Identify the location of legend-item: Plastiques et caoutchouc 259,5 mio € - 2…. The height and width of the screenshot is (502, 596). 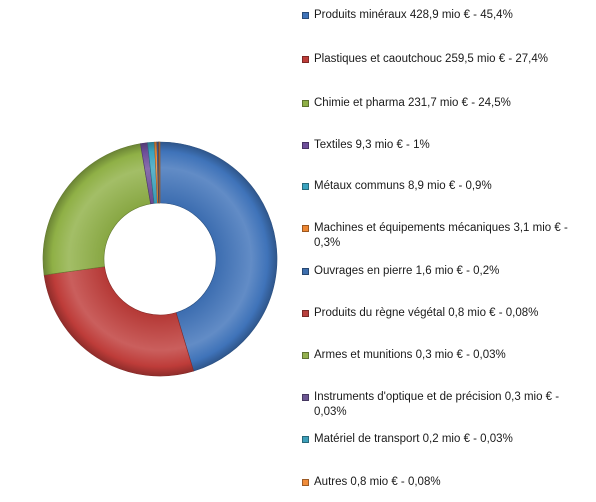
(446, 59).